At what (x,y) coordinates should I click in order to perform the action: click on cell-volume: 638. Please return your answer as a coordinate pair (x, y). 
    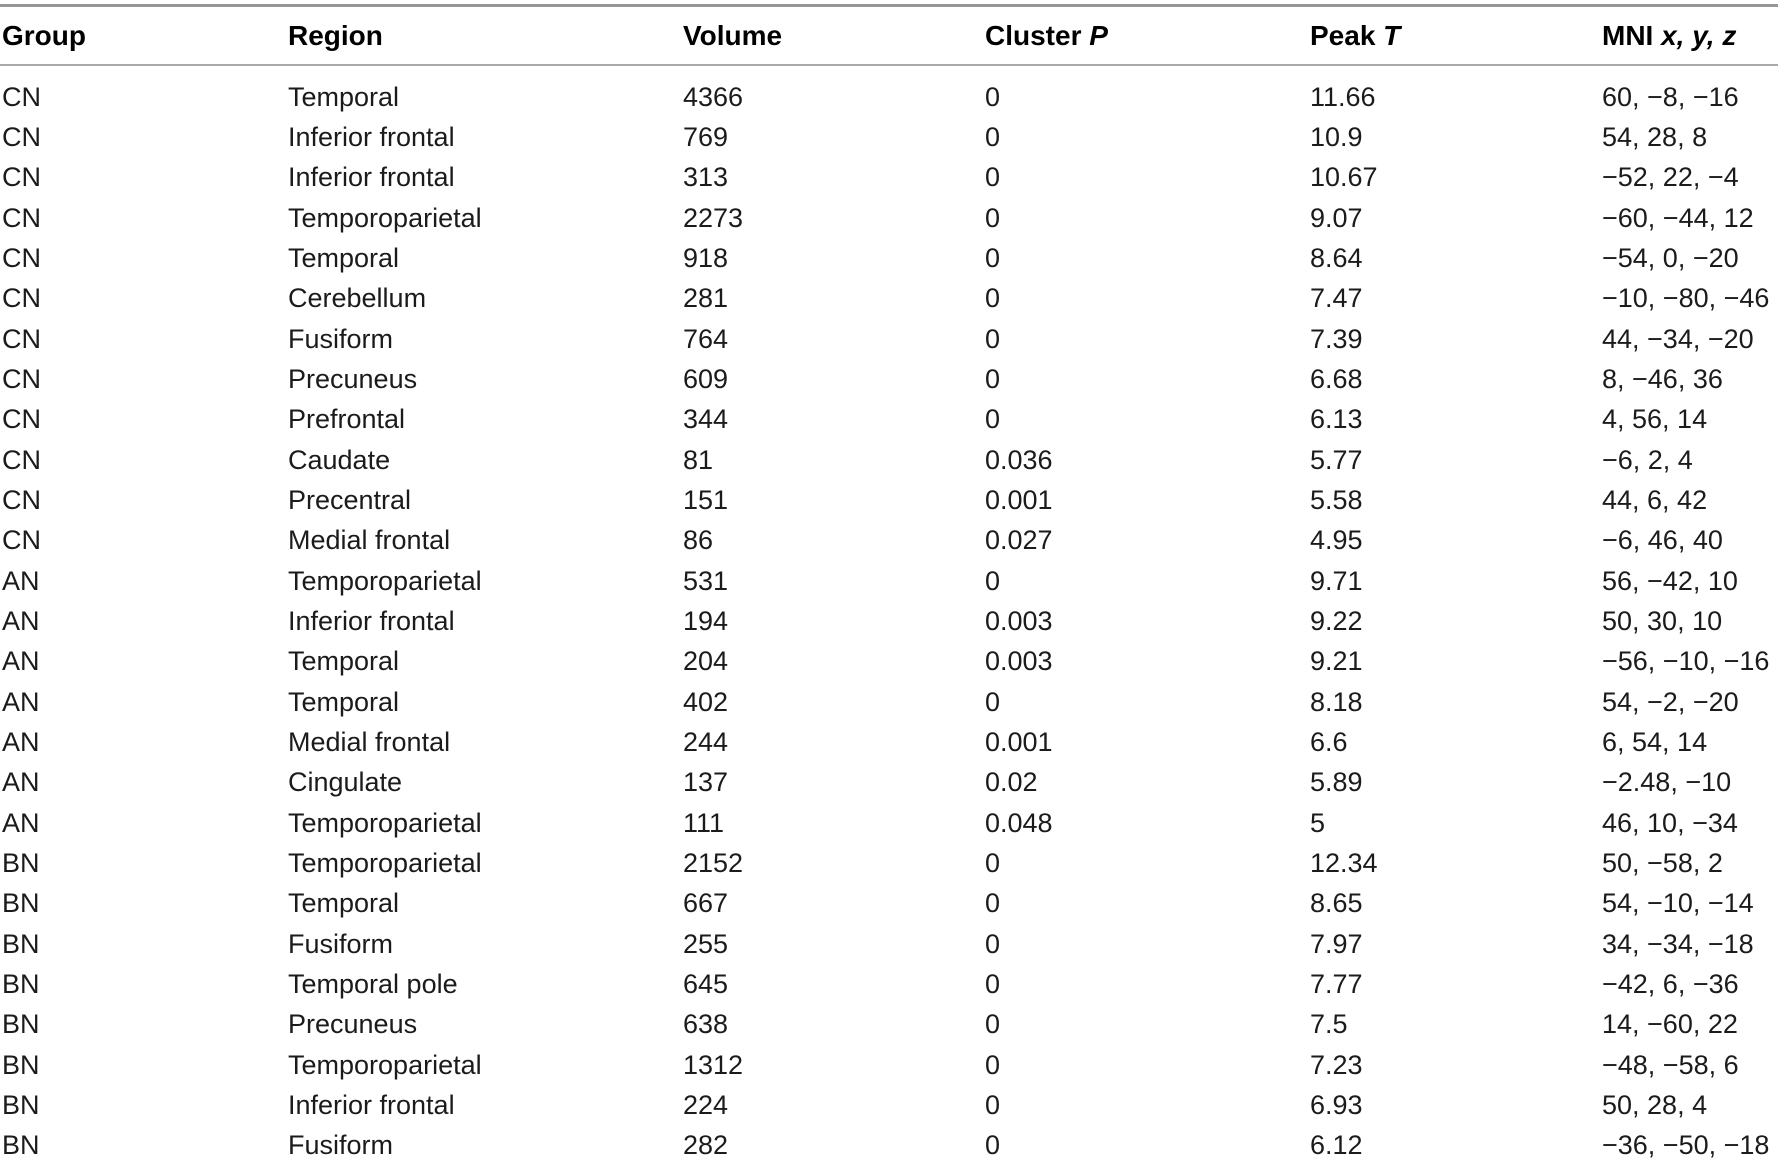
    Looking at the image, I should click on (706, 1024).